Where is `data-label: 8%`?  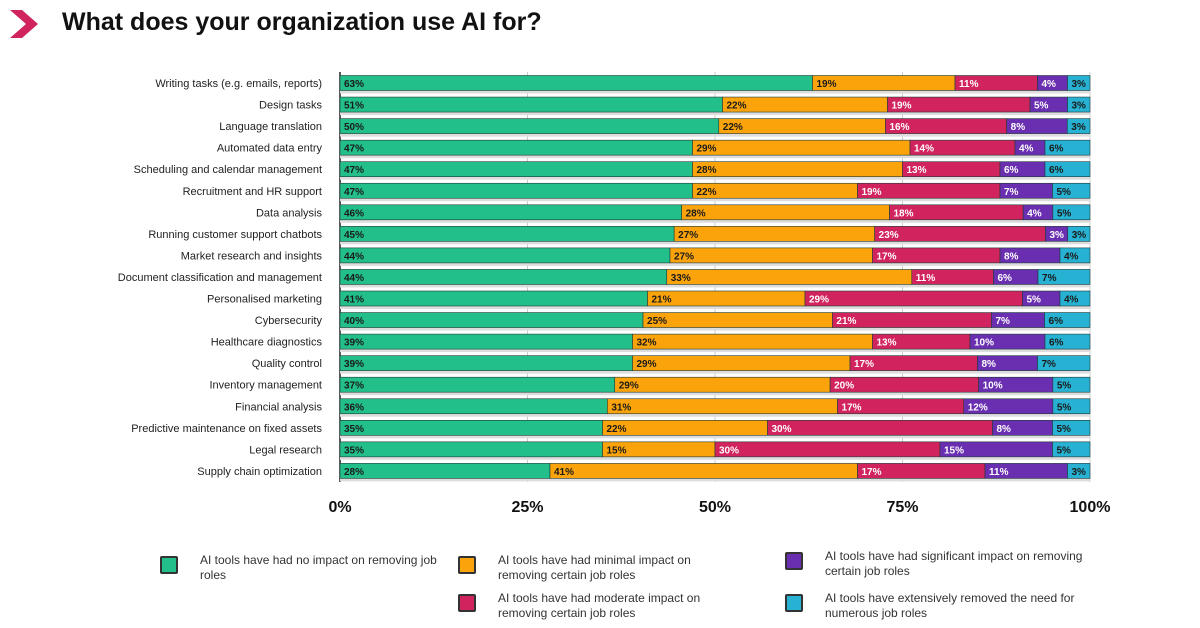 data-label: 8% is located at coordinates (1018, 127).